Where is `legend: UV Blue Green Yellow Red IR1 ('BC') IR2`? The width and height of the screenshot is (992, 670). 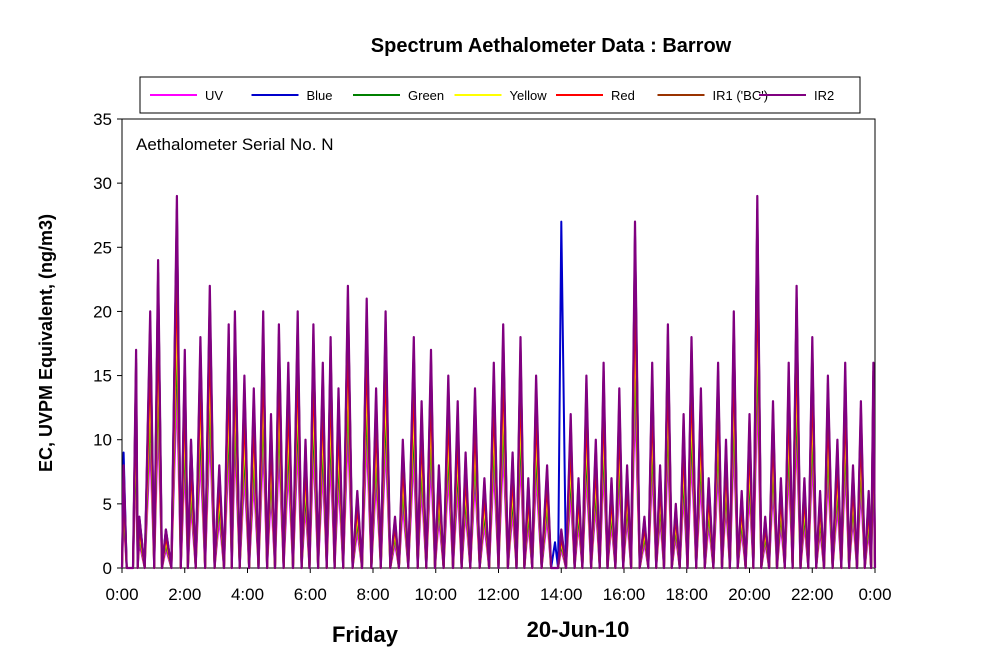
legend: UV Blue Green Yellow Red IR1 ('BC') IR2 is located at coordinates (492, 95).